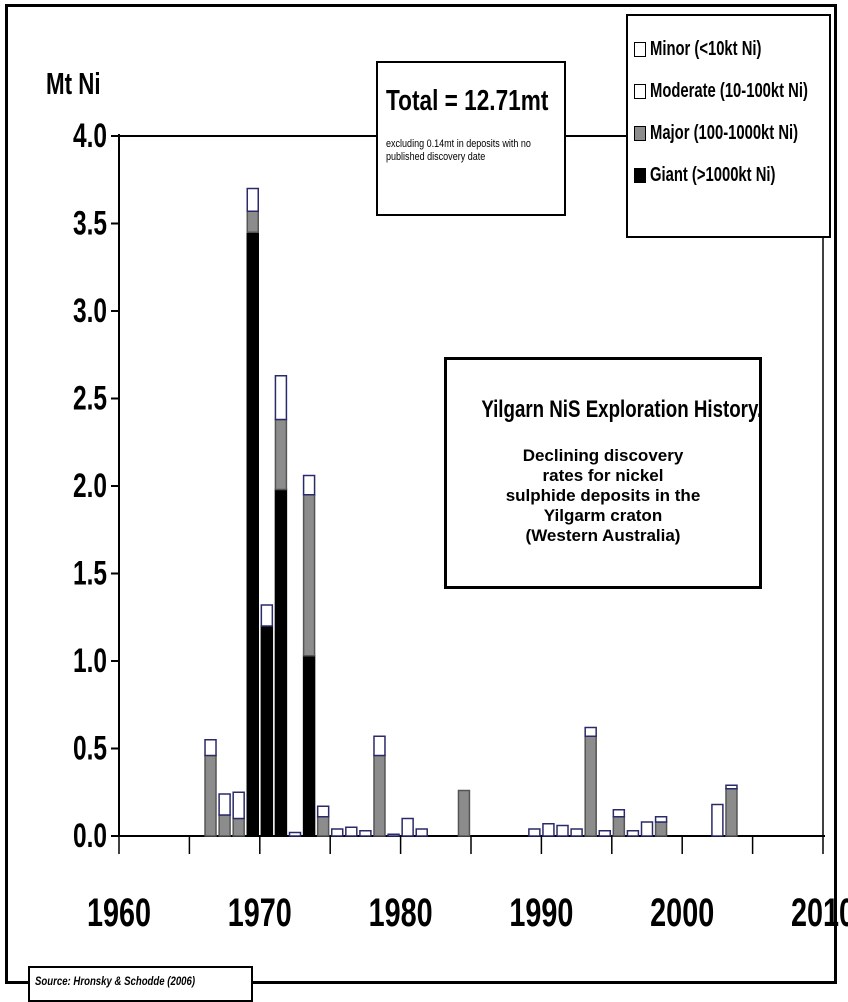 Image resolution: width=848 pixels, height=1002 pixels. What do you see at coordinates (682, 912) in the screenshot?
I see `x-tick-label: 2000` at bounding box center [682, 912].